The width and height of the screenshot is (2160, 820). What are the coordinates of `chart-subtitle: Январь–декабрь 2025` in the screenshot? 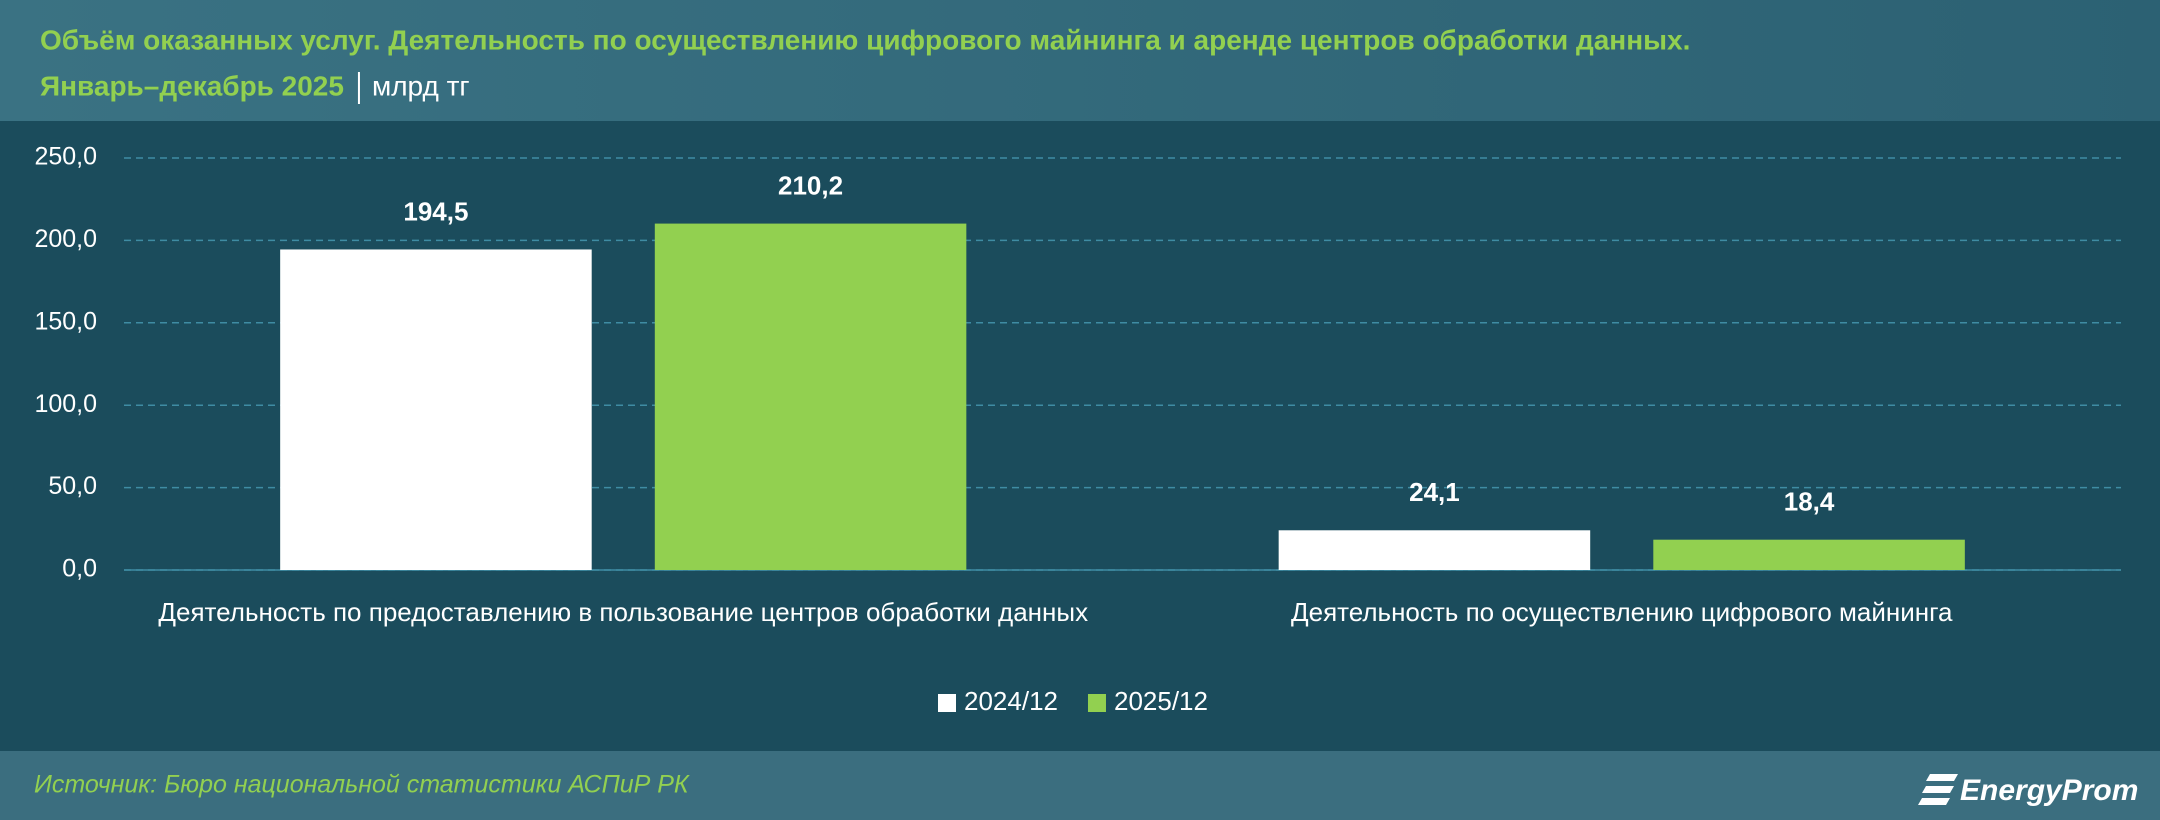 It's located at (192, 85).